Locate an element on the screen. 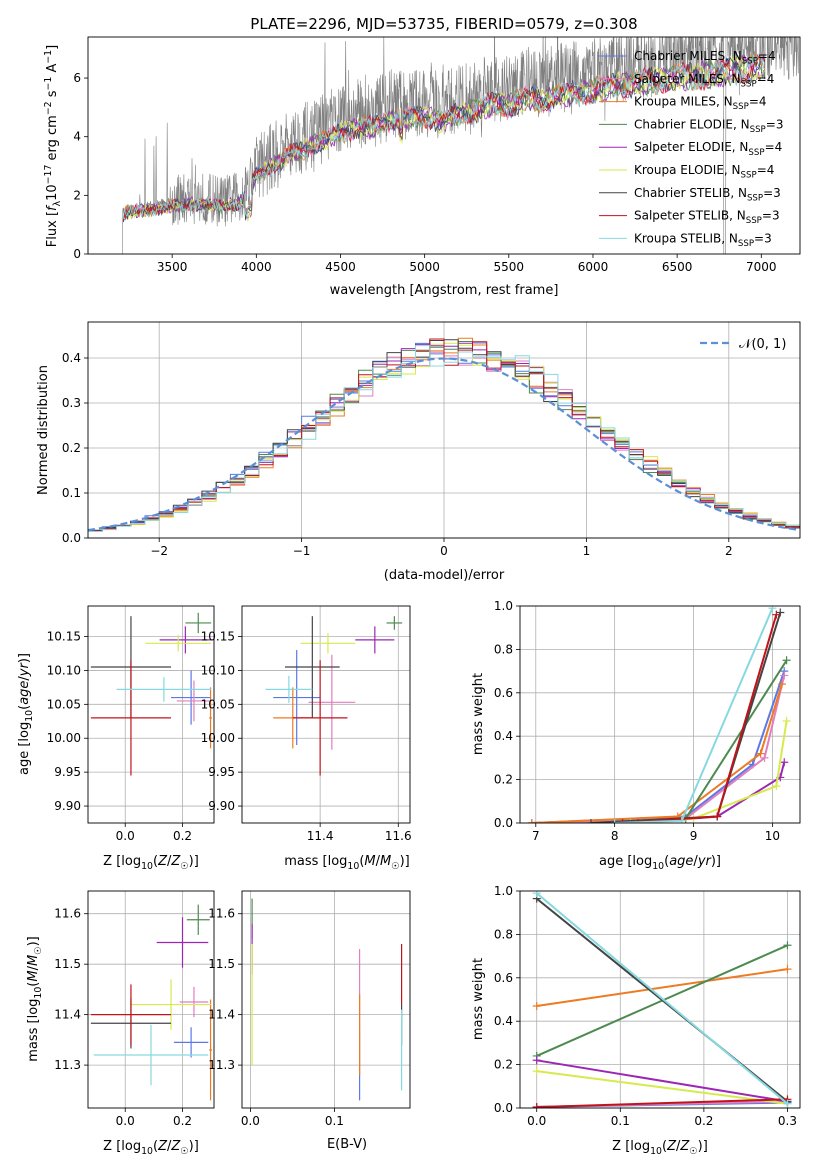 This screenshot has width=819, height=1170. y-tick-label: 1.0 is located at coordinates (503, 606).